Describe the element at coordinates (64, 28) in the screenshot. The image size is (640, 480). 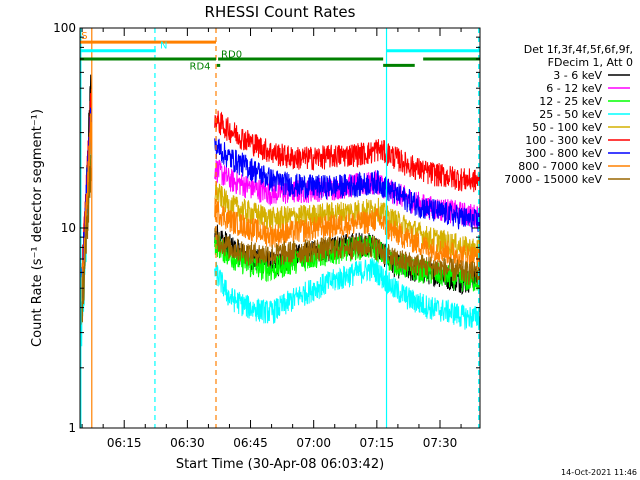
I see `y-tick-label-3: 100` at that location.